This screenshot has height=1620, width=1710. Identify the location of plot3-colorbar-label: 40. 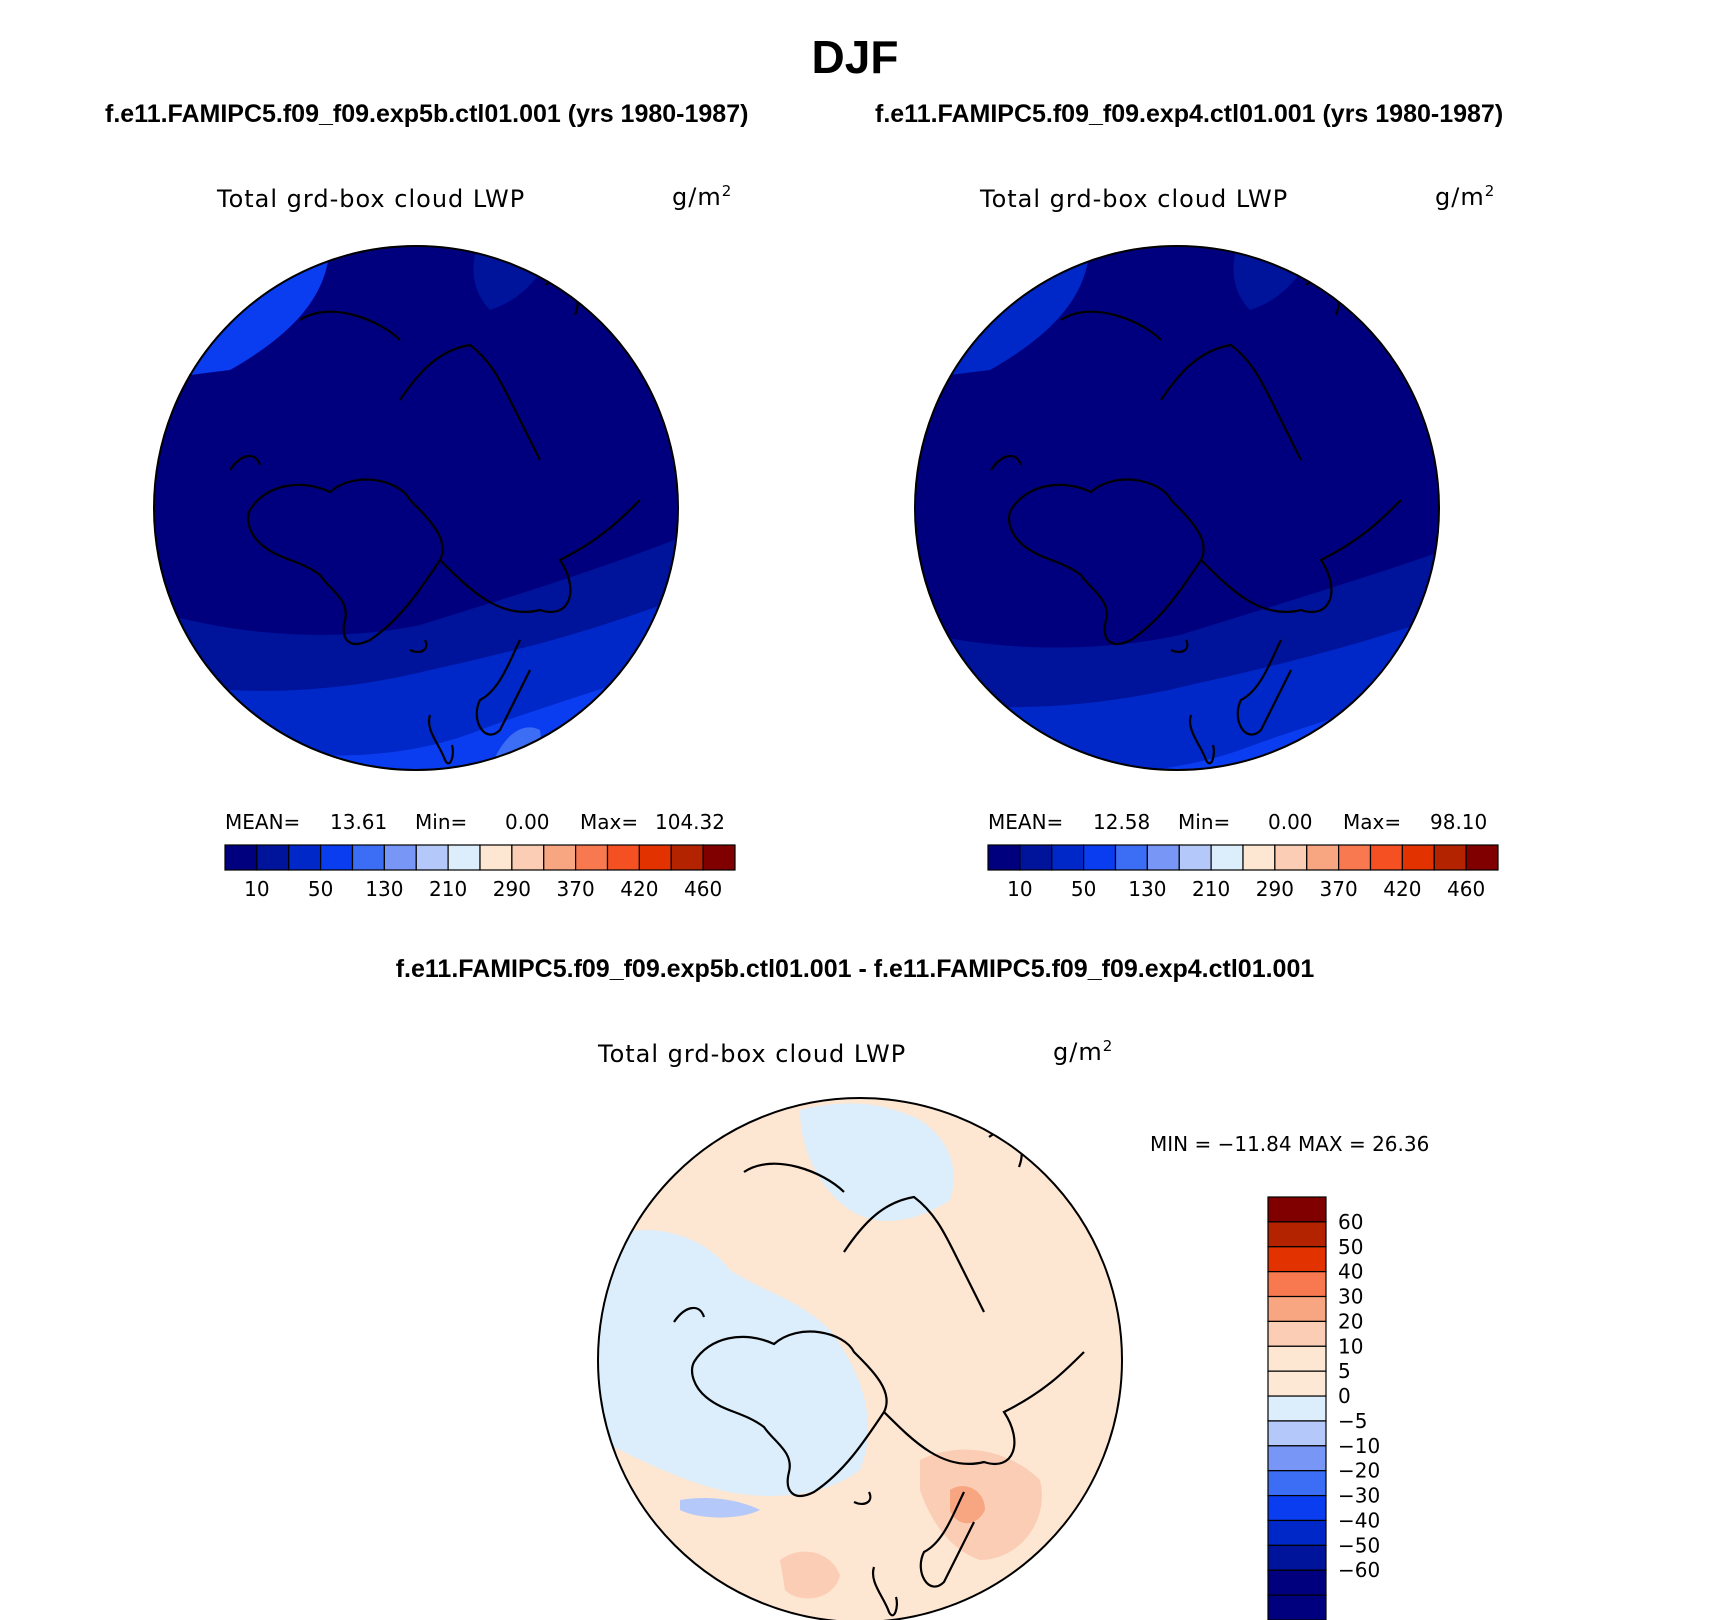
(1350, 1272).